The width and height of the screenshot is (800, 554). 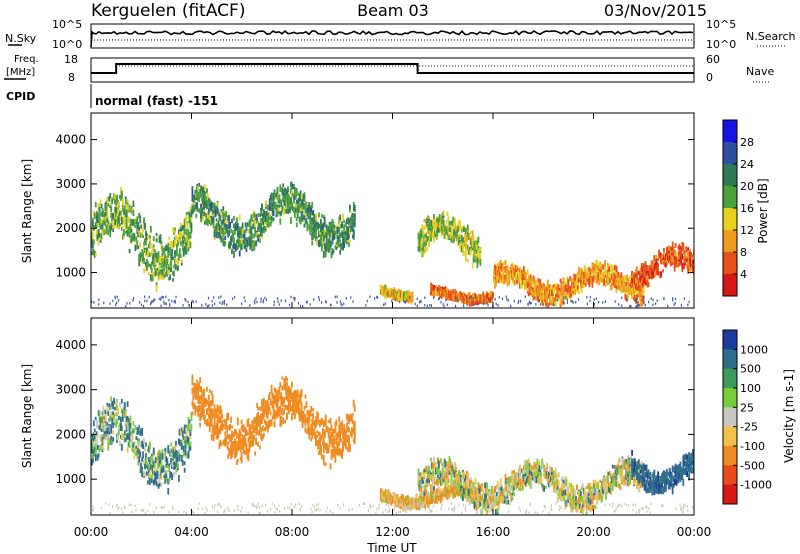 I want to click on nsky-panel, so click(x=392, y=36).